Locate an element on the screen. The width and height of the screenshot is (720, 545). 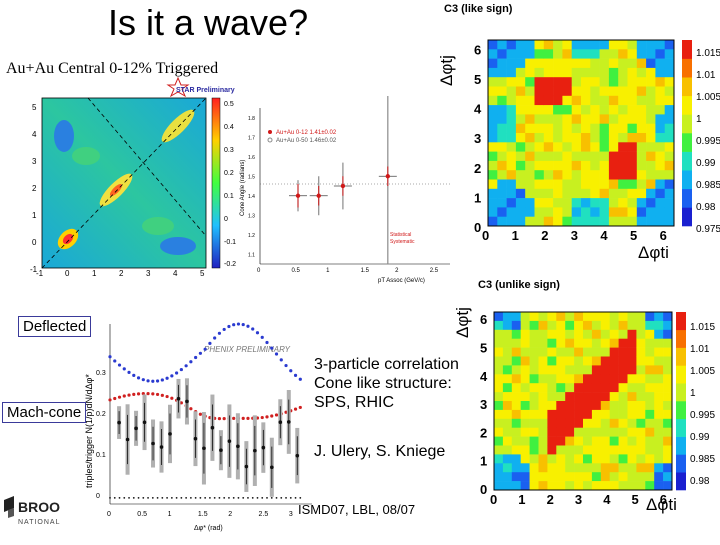
cone-y-tick: 1.1 is located at coordinates (251, 255).